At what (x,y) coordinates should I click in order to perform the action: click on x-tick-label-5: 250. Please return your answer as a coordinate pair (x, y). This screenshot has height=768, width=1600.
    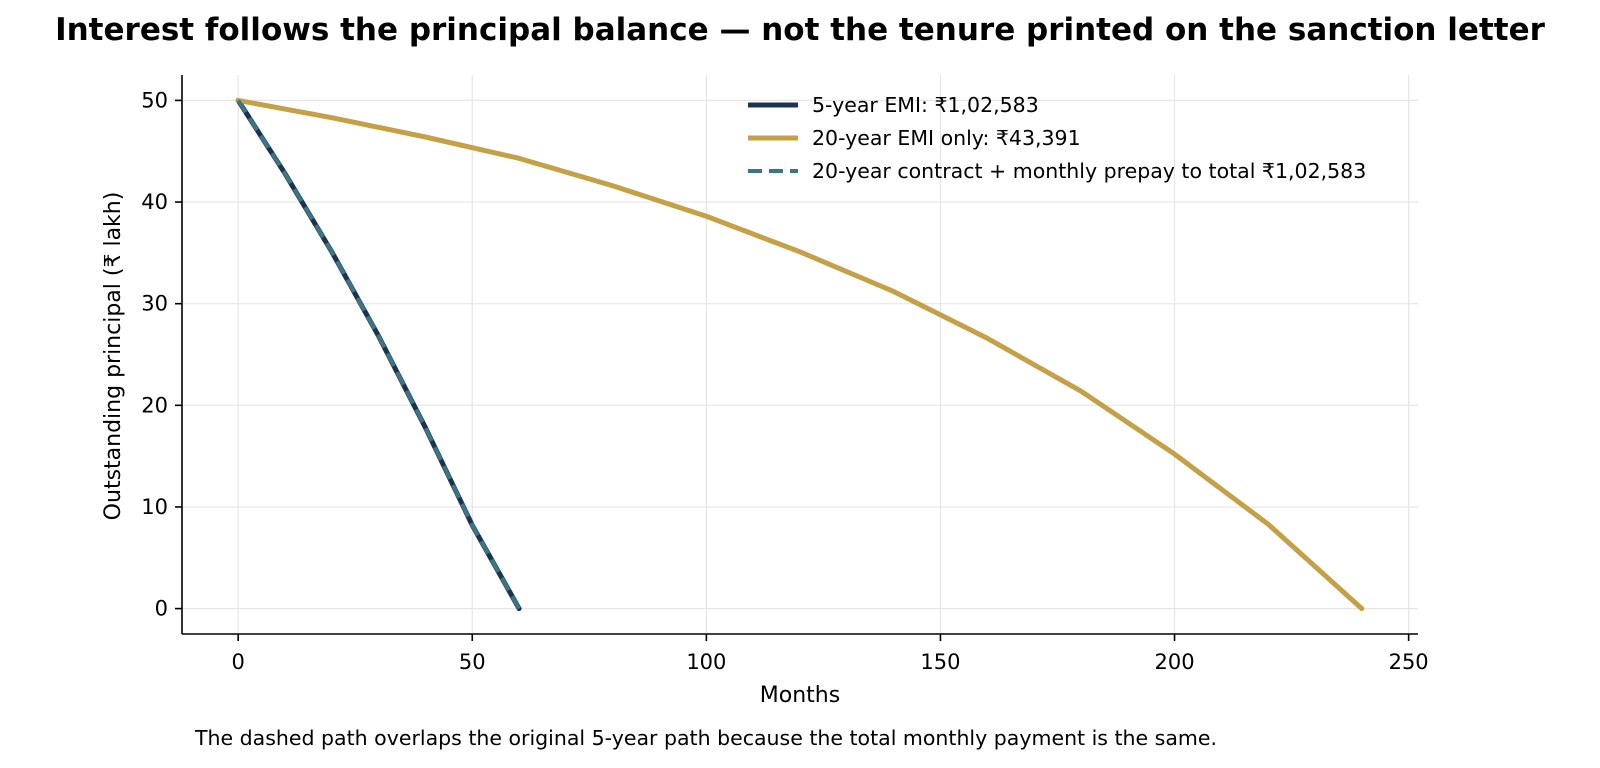
    Looking at the image, I should click on (1409, 662).